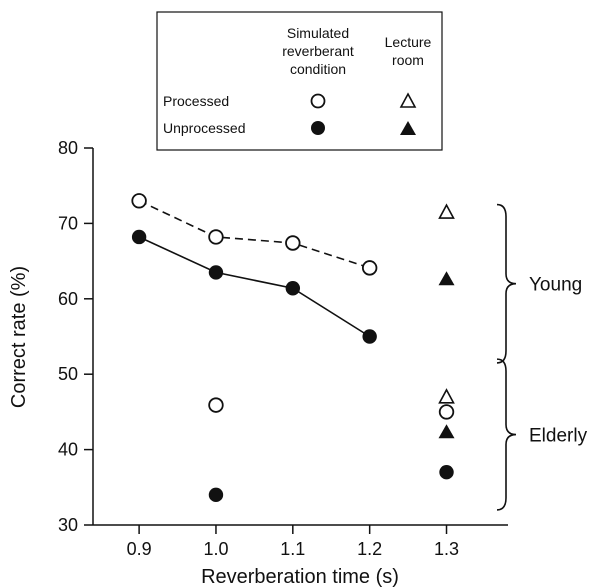 This screenshot has width=598, height=587. I want to click on x-ticks: 0.9 1.0 1.1 1.2 1.3, so click(293, 542).